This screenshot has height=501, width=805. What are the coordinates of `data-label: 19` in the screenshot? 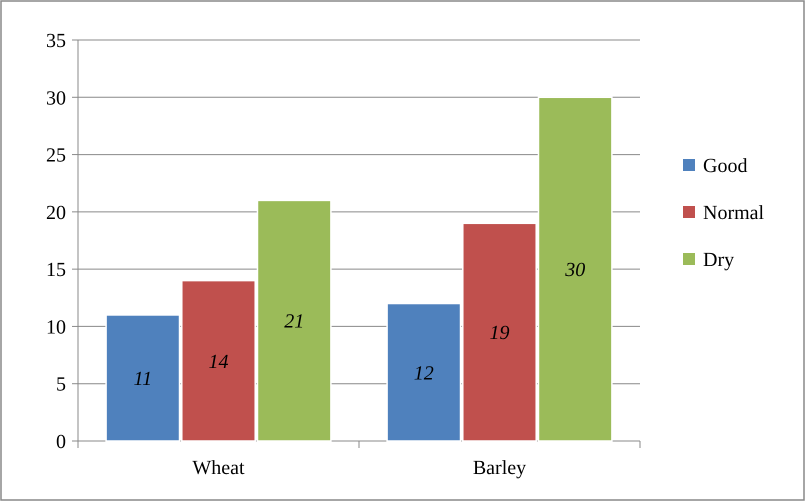 It's located at (500, 333).